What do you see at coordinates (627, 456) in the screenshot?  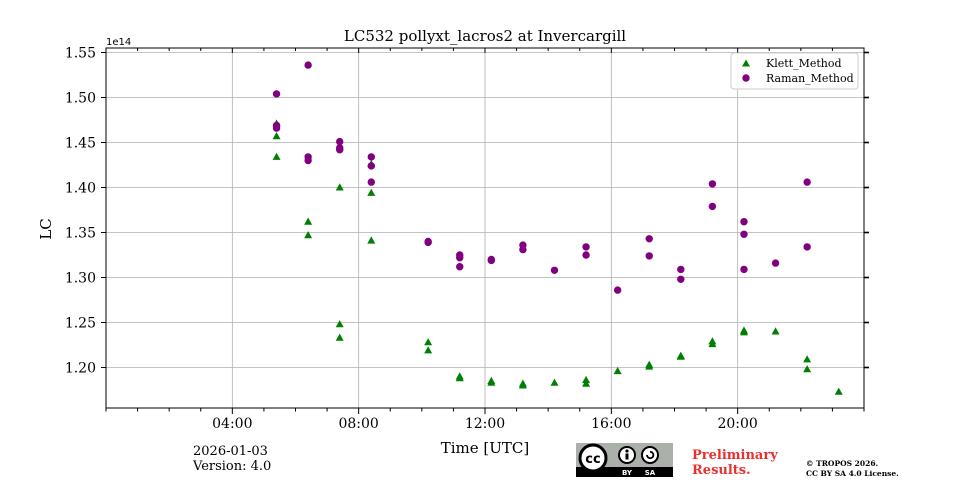 I see `by-person-body` at bounding box center [627, 456].